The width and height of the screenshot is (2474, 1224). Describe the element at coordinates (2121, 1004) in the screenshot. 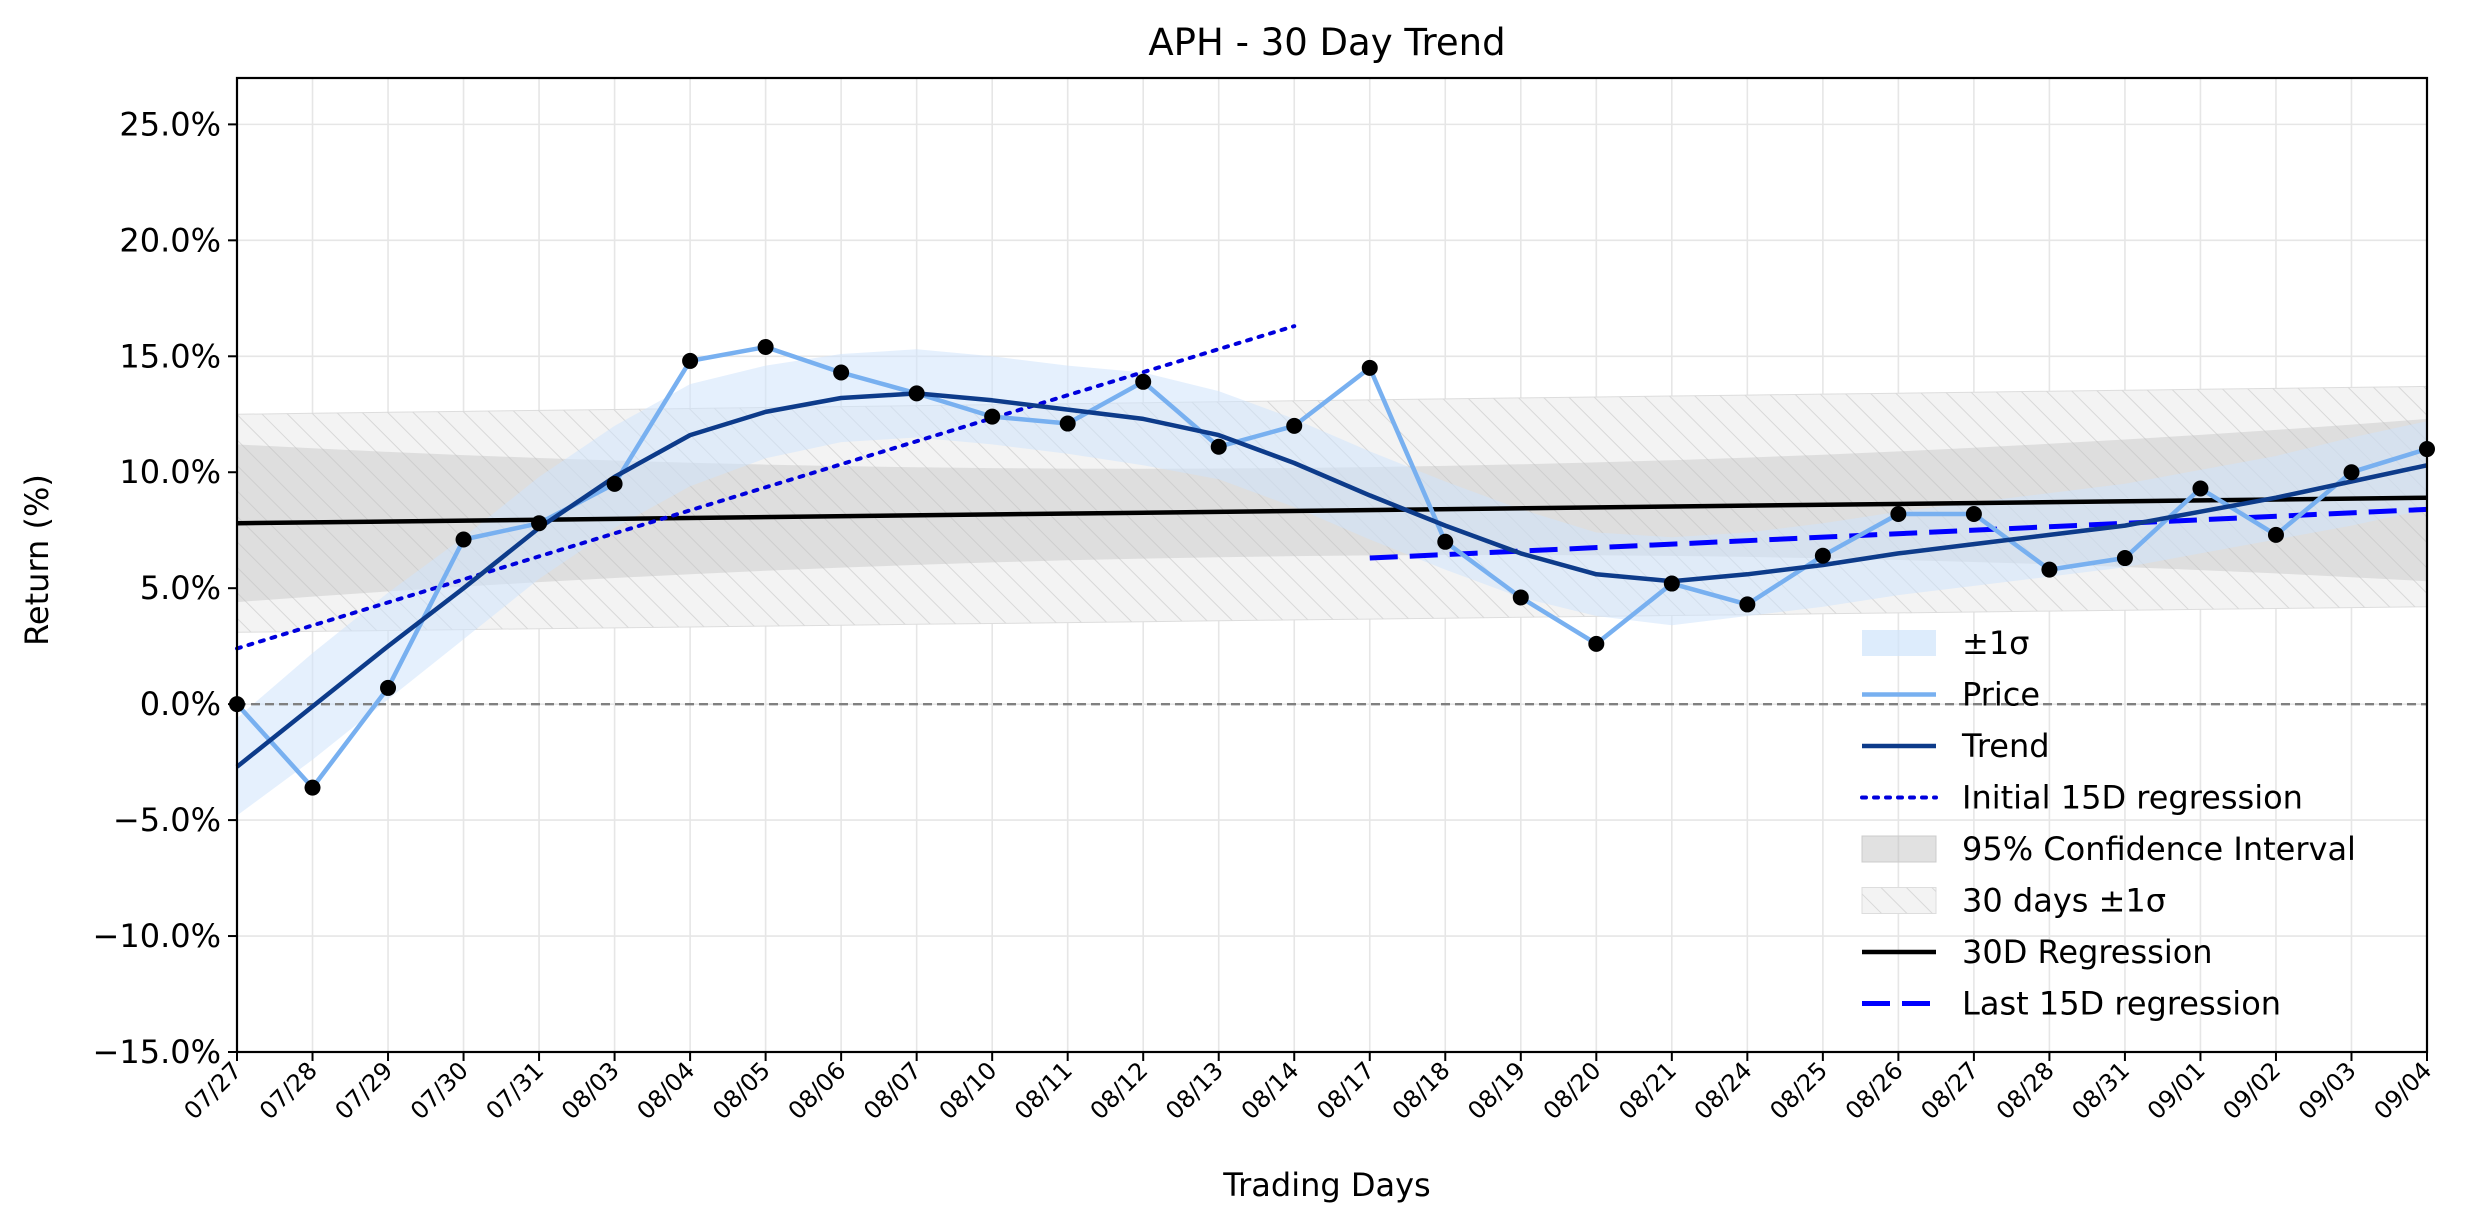

I see `legend-label: Last 15D regression` at that location.